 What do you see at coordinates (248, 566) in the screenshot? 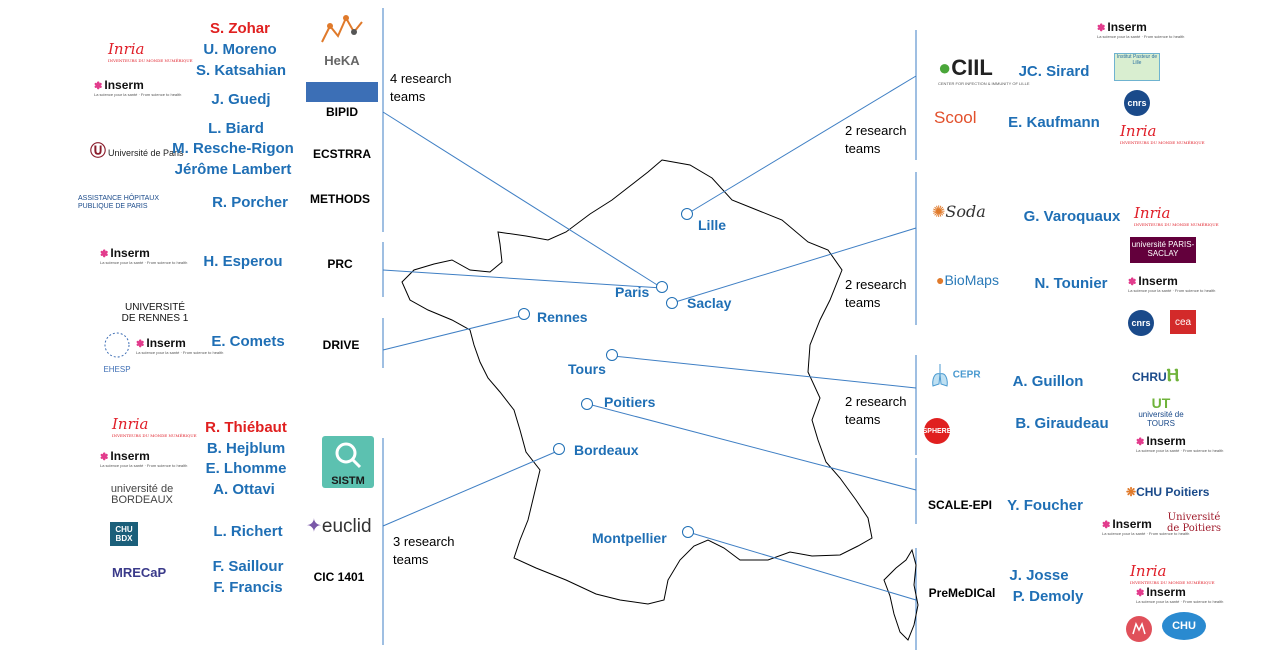
I see `name-f-saillour: F. Saillour` at bounding box center [248, 566].